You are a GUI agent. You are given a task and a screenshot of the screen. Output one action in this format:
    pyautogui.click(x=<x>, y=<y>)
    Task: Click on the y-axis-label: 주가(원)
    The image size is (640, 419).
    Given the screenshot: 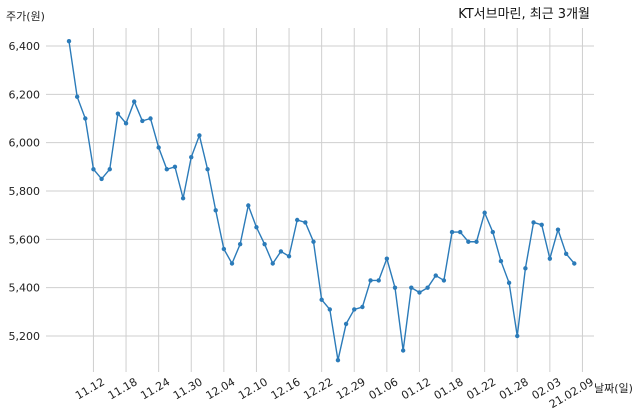 What is the action you would take?
    pyautogui.click(x=25, y=16)
    